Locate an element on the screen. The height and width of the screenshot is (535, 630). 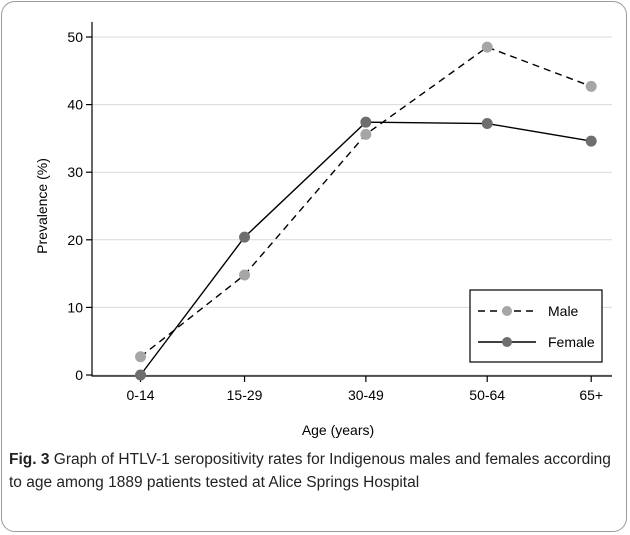
x-axis-title: Age (years) is located at coordinates (338, 430).